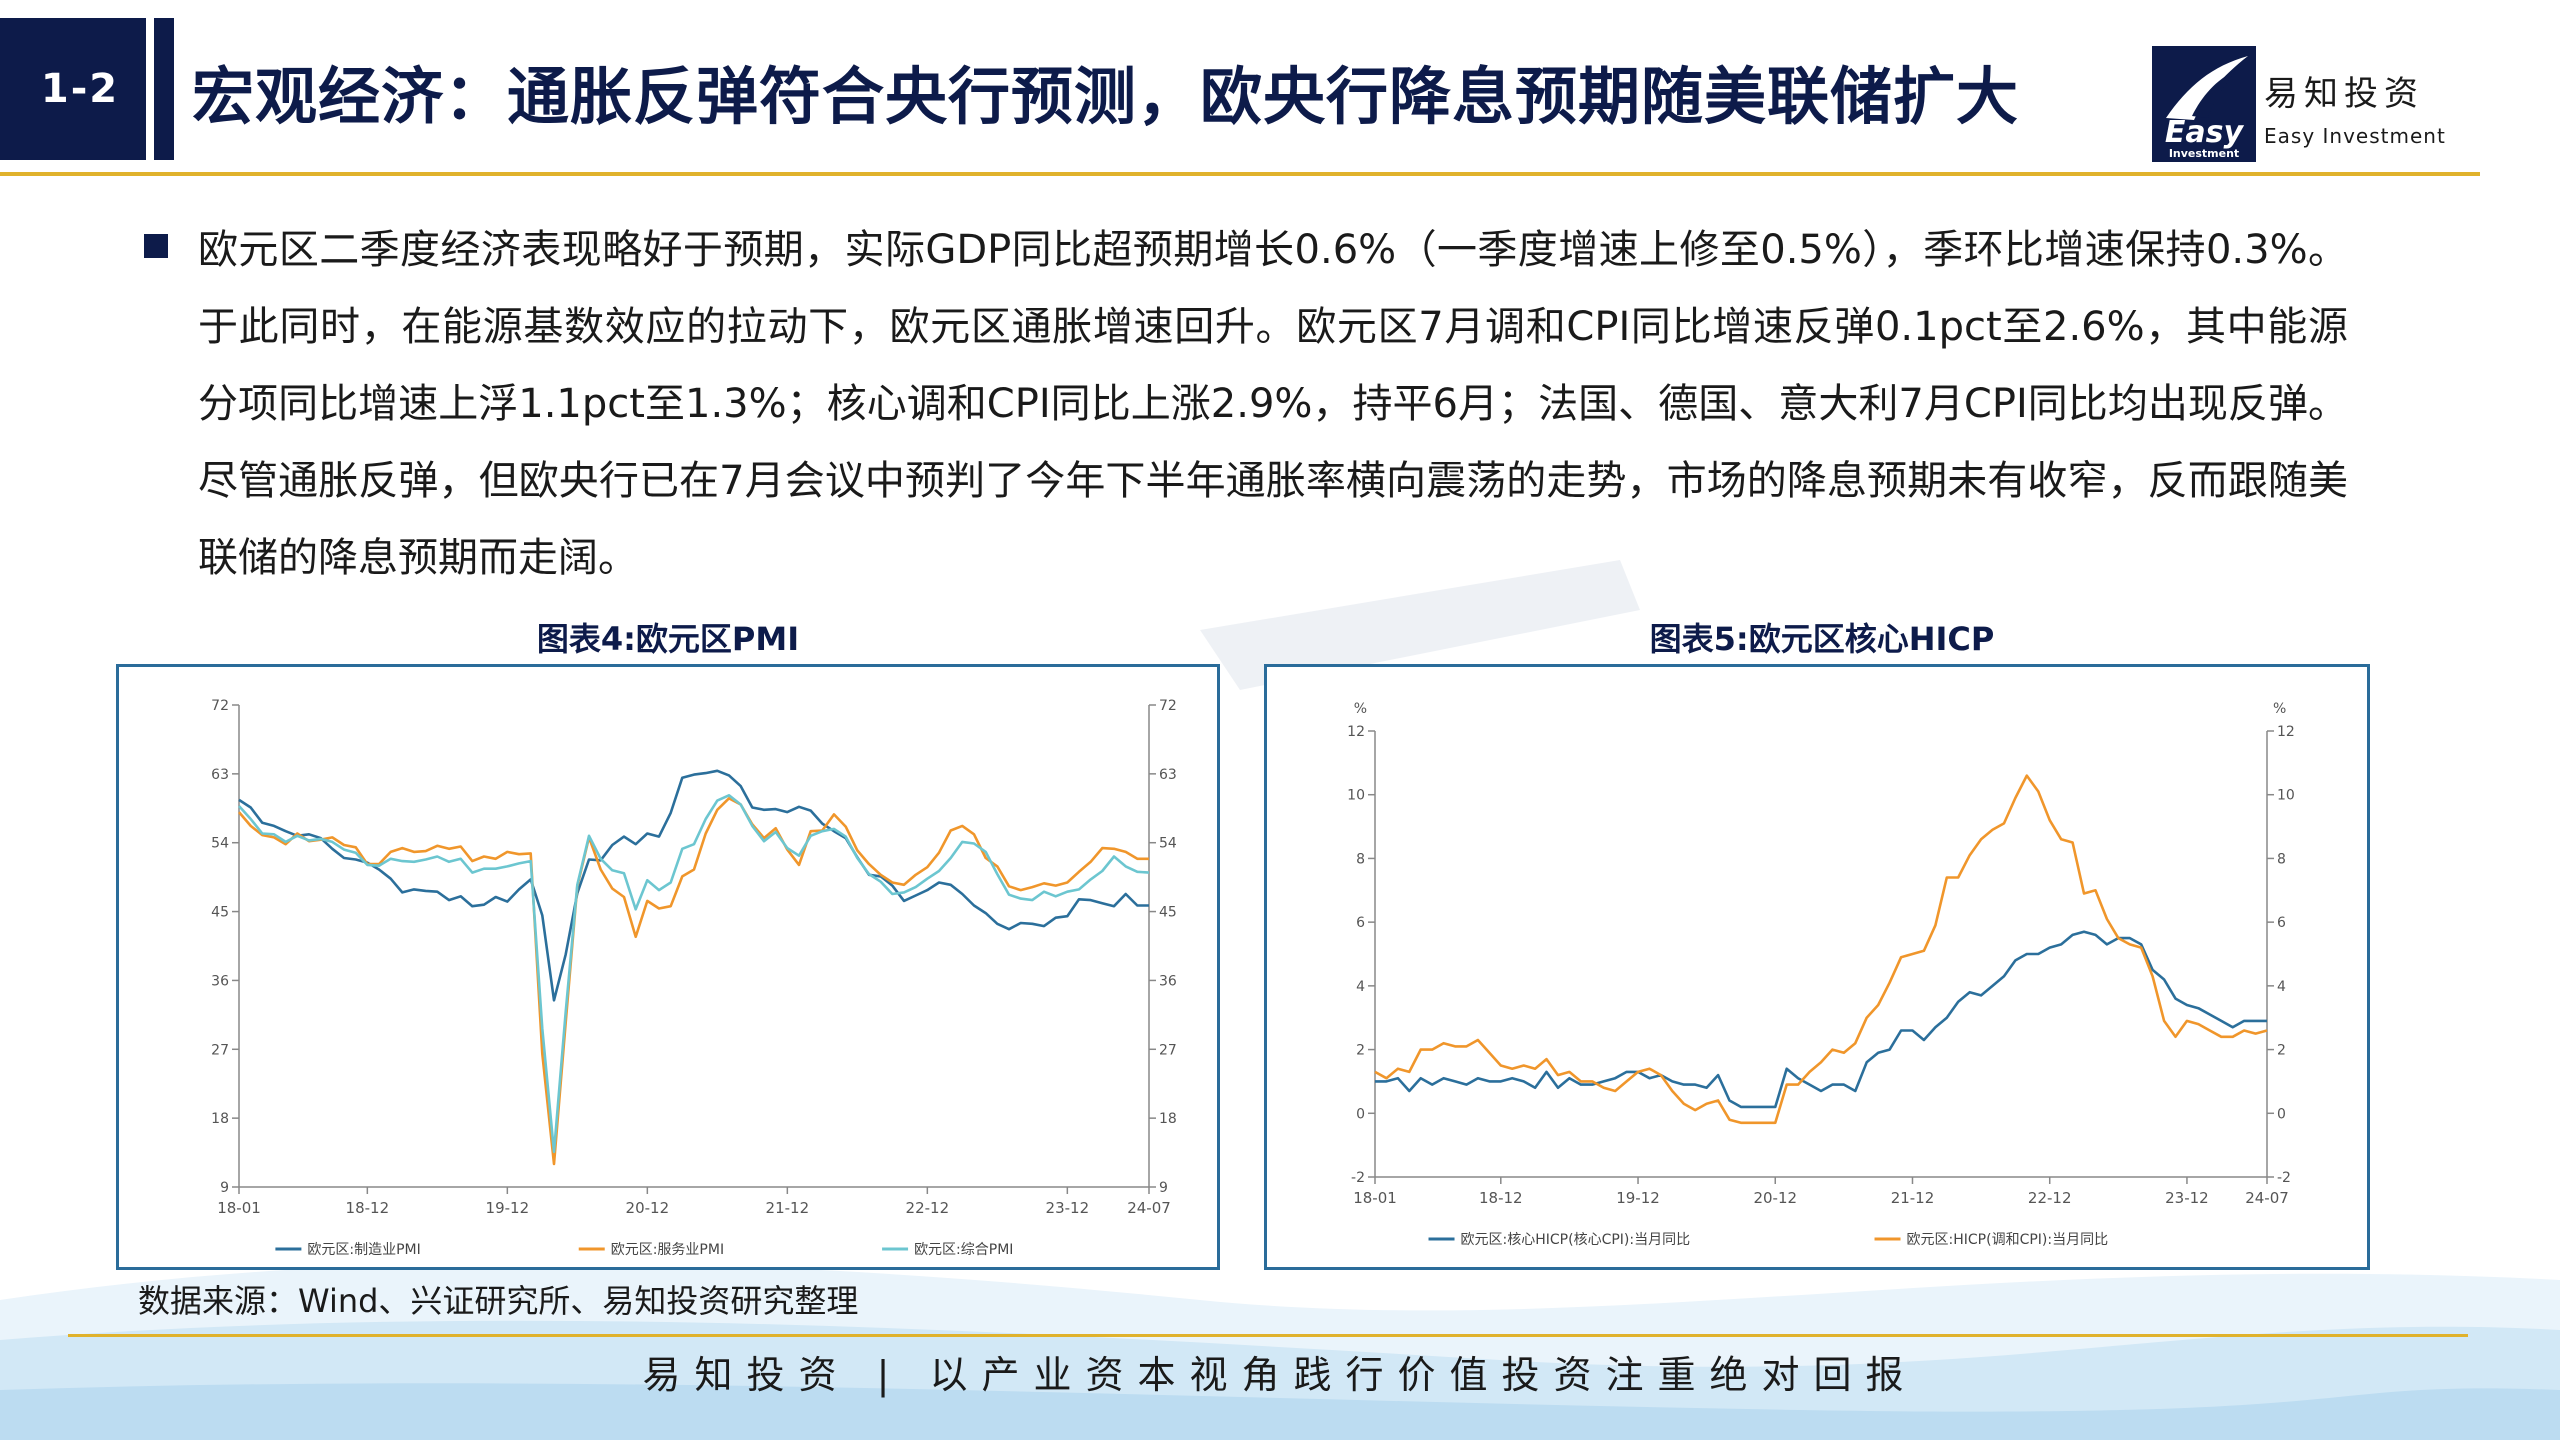 This screenshot has width=2560, height=1440. Describe the element at coordinates (667, 1250) in the screenshot. I see `legend-label-1: 欧元区:服务业PMI` at that location.